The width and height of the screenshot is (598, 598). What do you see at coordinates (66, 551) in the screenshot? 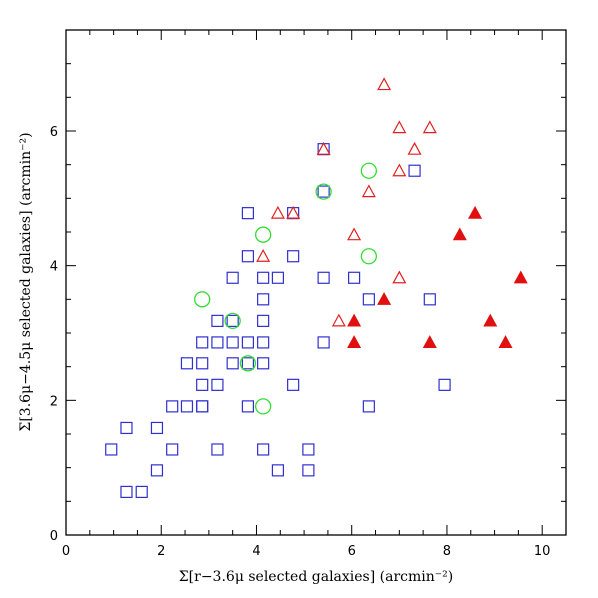
I see `x-tick-label: 0` at bounding box center [66, 551].